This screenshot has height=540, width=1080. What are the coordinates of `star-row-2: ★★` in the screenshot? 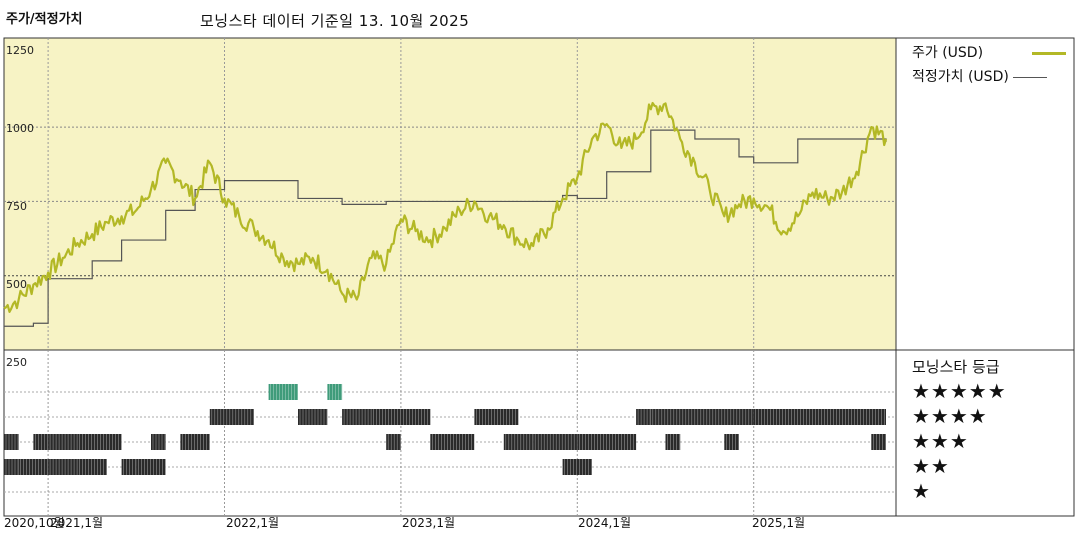 It's located at (931, 466).